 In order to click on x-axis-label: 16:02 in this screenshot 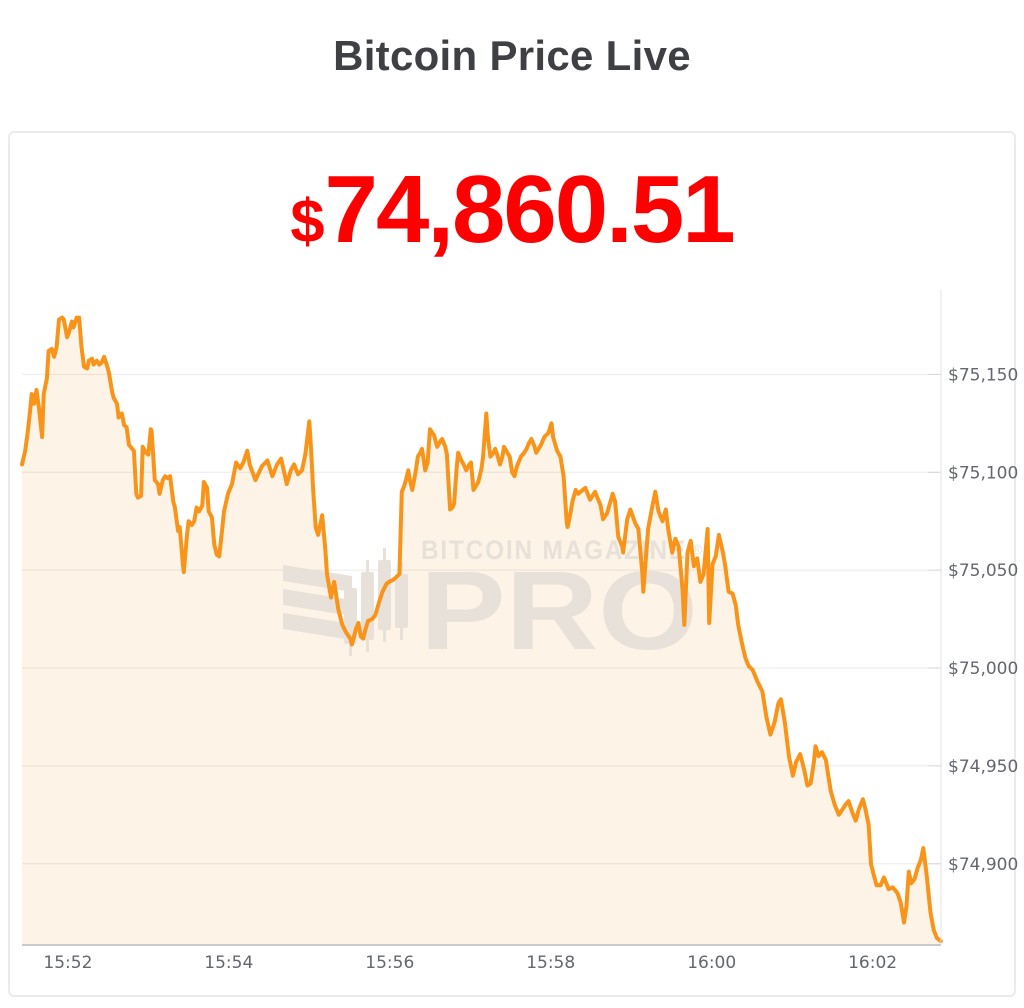, I will do `click(872, 963)`.